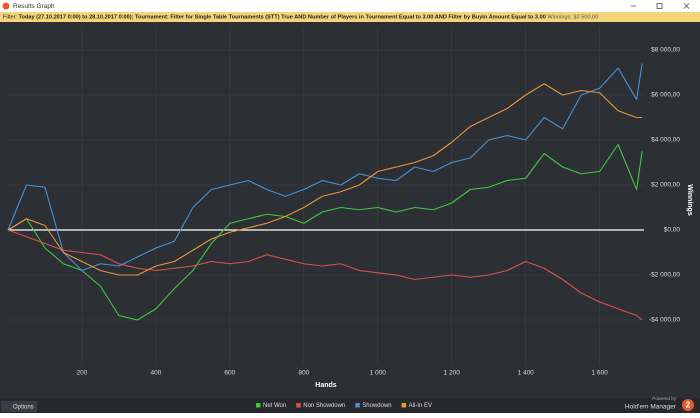 The image size is (700, 418). I want to click on x-tick-label: 1 000, so click(378, 373).